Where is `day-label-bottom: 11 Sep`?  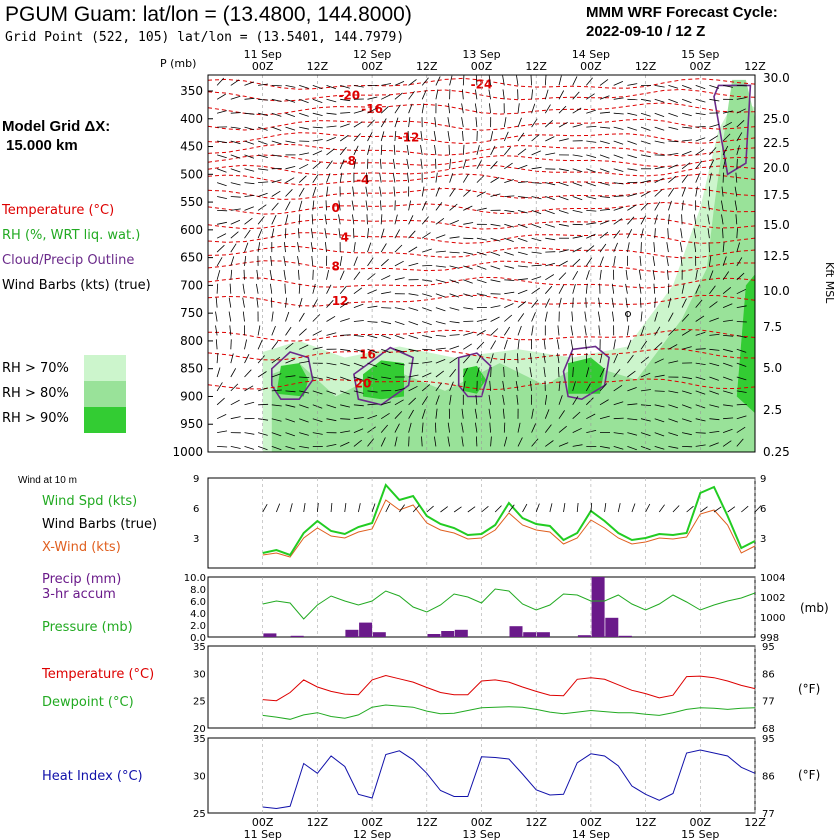 day-label-bottom: 11 Sep is located at coordinates (263, 834).